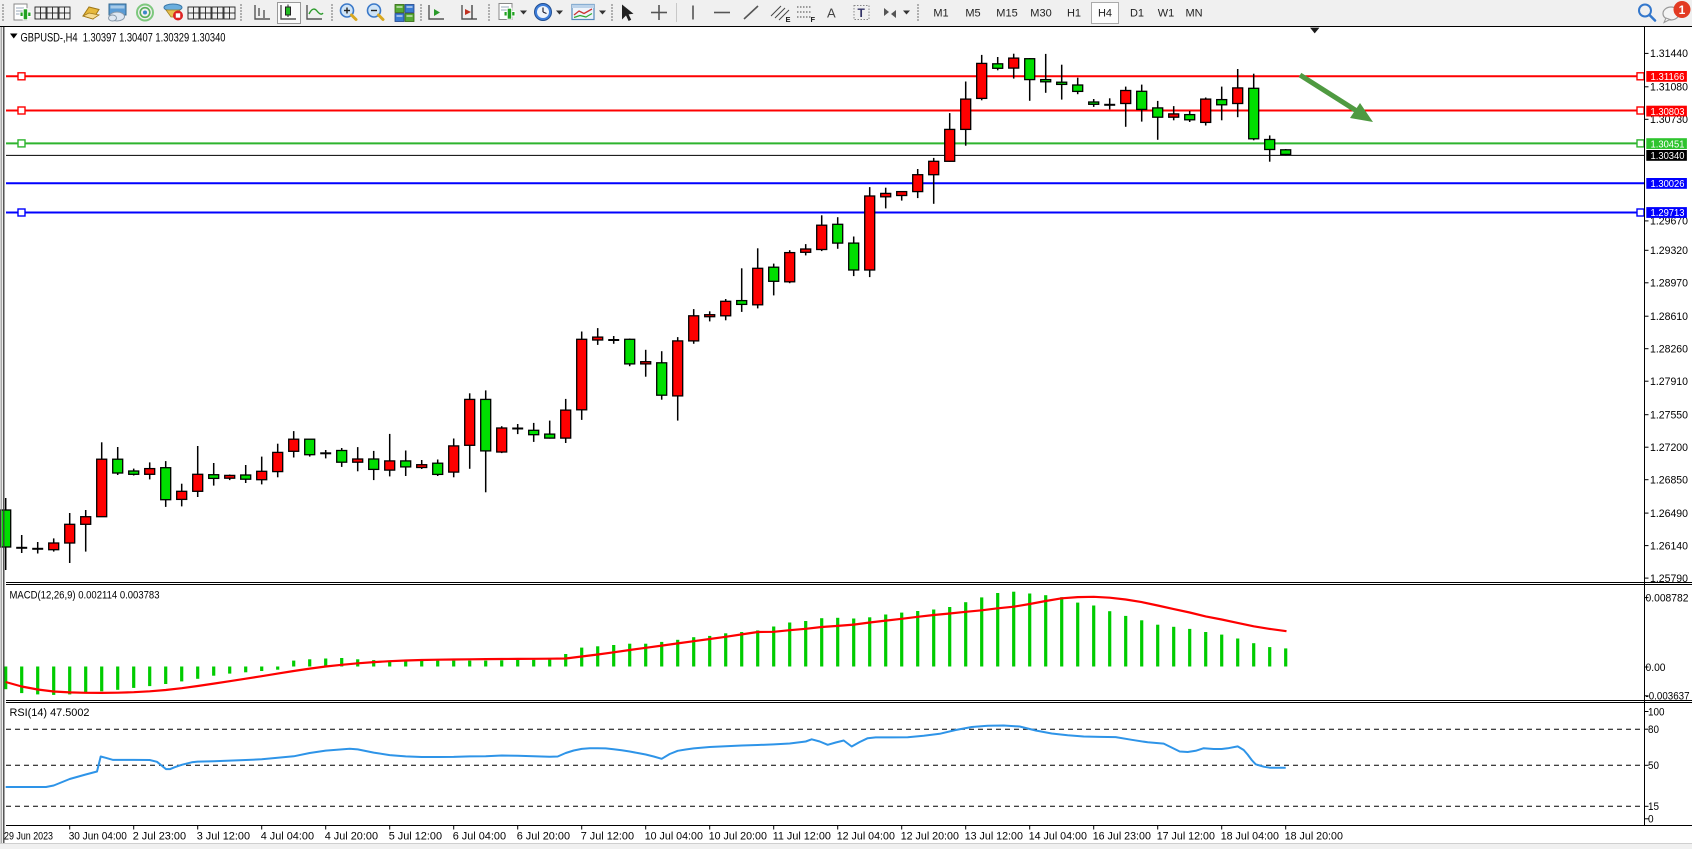 The image size is (1692, 849). Describe the element at coordinates (1669, 546) in the screenshot. I see `svg-text: 1.26140` at that location.